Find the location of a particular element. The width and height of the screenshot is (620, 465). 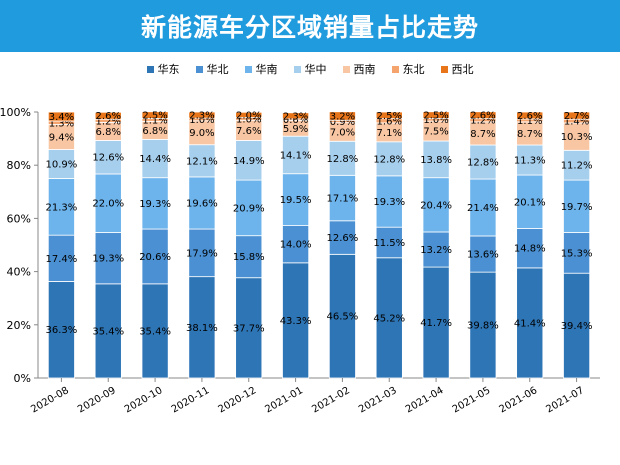

data-label: 1.6% is located at coordinates (389, 121).